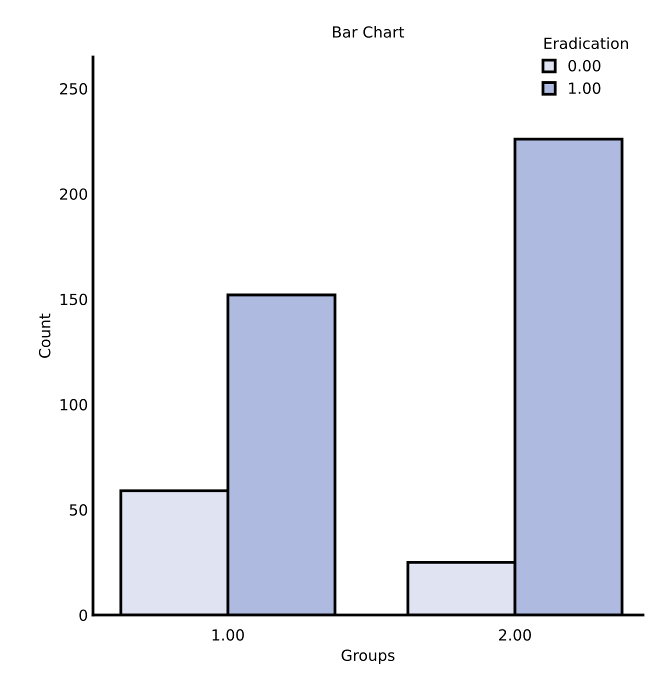 This screenshot has width=659, height=690. I want to click on legend-label: 0.00, so click(584, 66).